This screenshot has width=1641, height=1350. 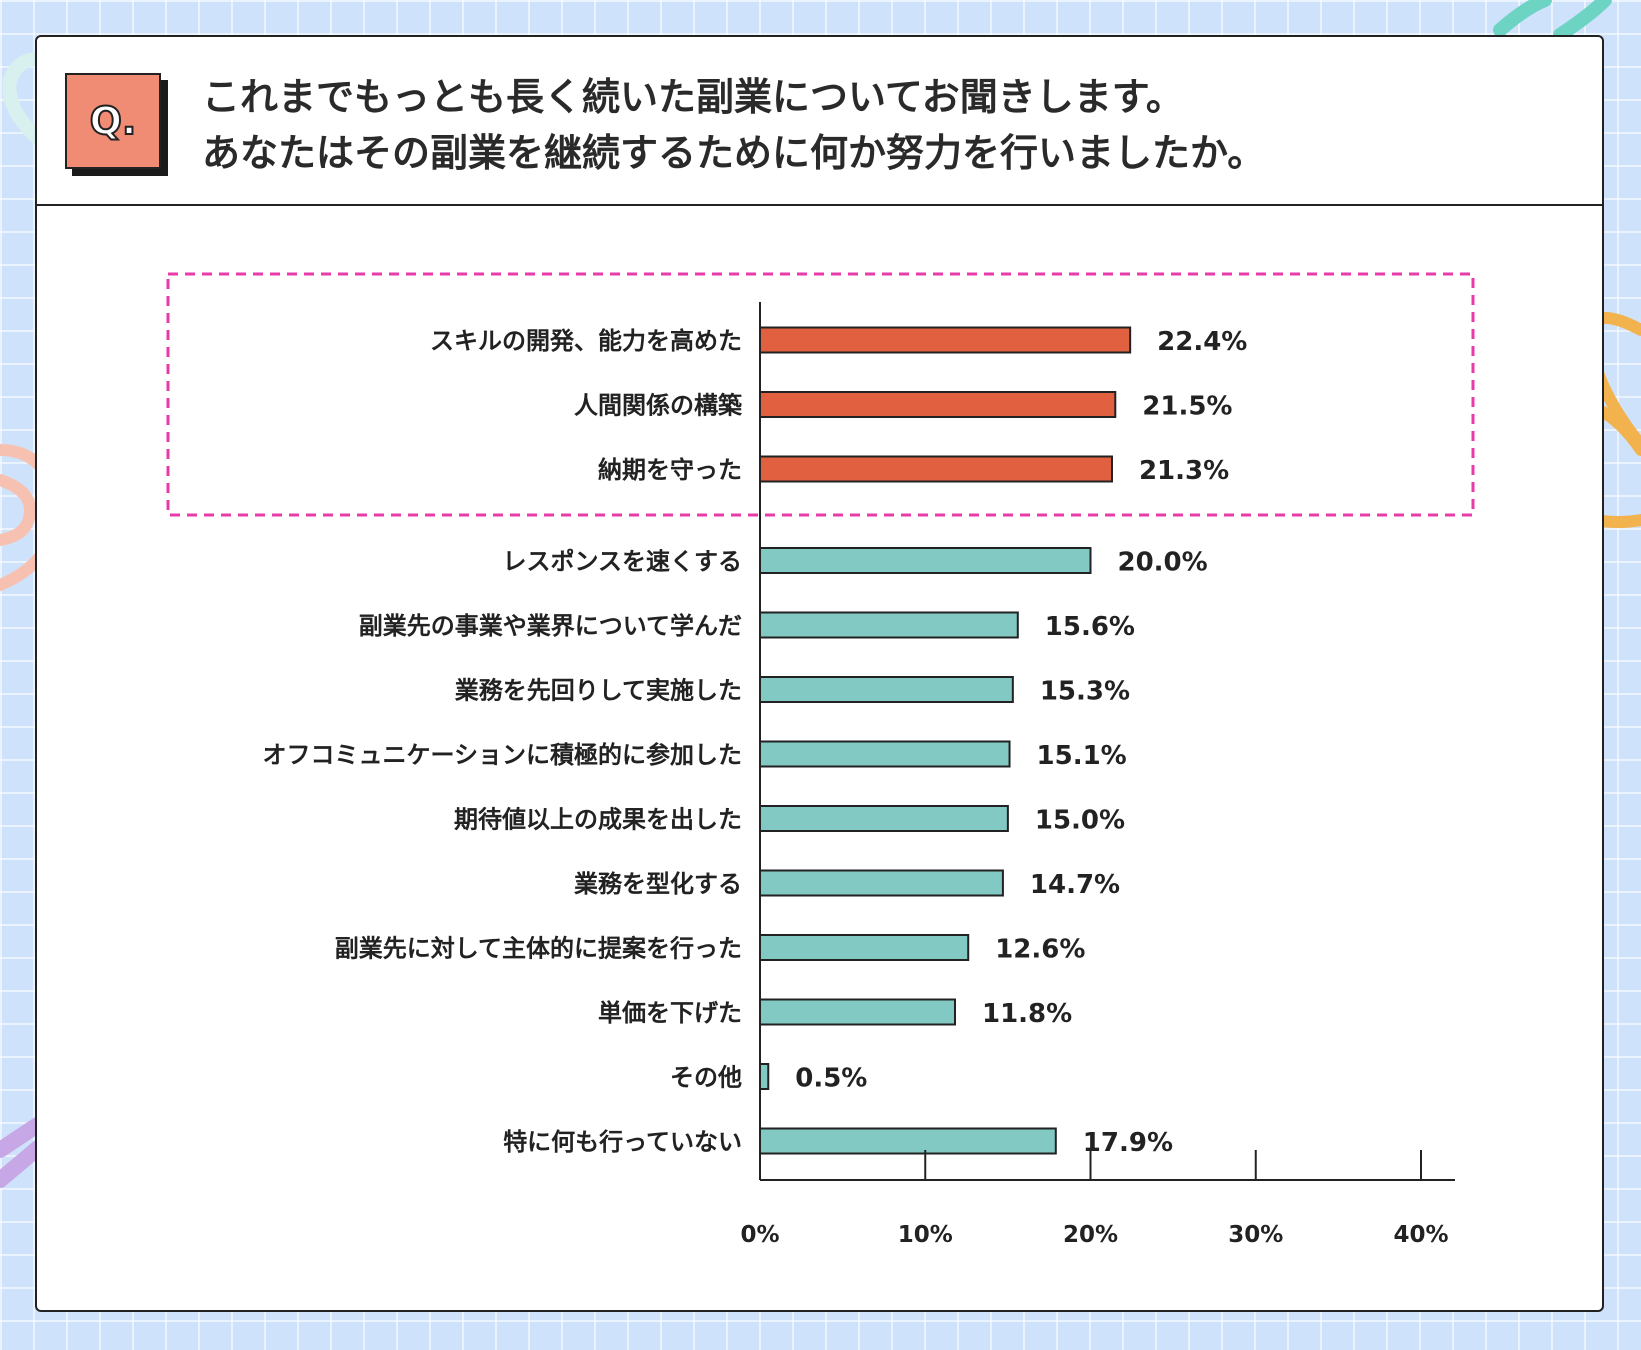 What do you see at coordinates (670, 470) in the screenshot?
I see `category-label: 納期を守った` at bounding box center [670, 470].